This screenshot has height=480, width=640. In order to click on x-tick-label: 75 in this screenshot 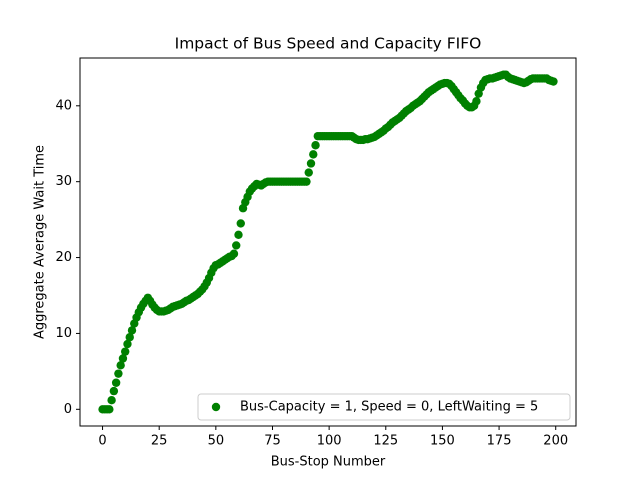, I will do `click(272, 441)`.